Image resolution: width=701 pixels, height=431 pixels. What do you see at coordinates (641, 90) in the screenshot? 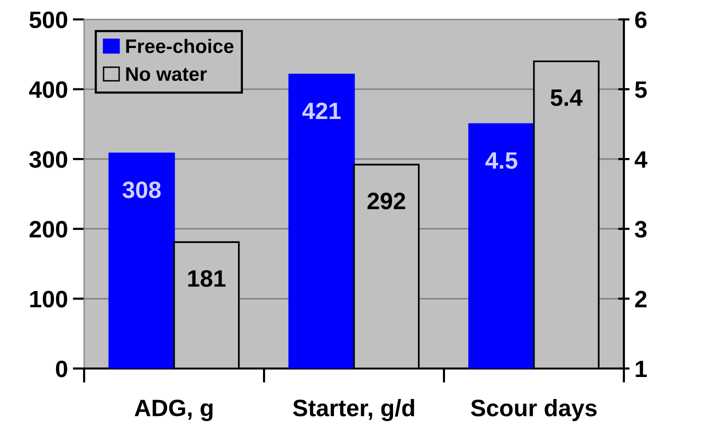
I see `y2-tick-label: 5` at bounding box center [641, 90].